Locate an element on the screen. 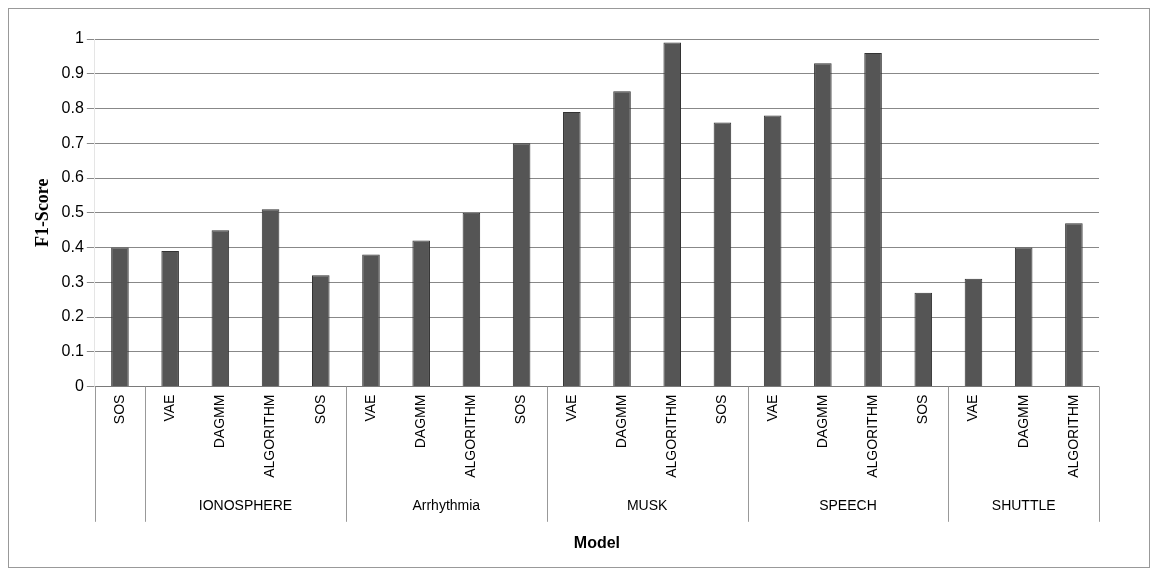 This screenshot has width=1162, height=578. y-tick-label: 0.8 is located at coordinates (72, 107).